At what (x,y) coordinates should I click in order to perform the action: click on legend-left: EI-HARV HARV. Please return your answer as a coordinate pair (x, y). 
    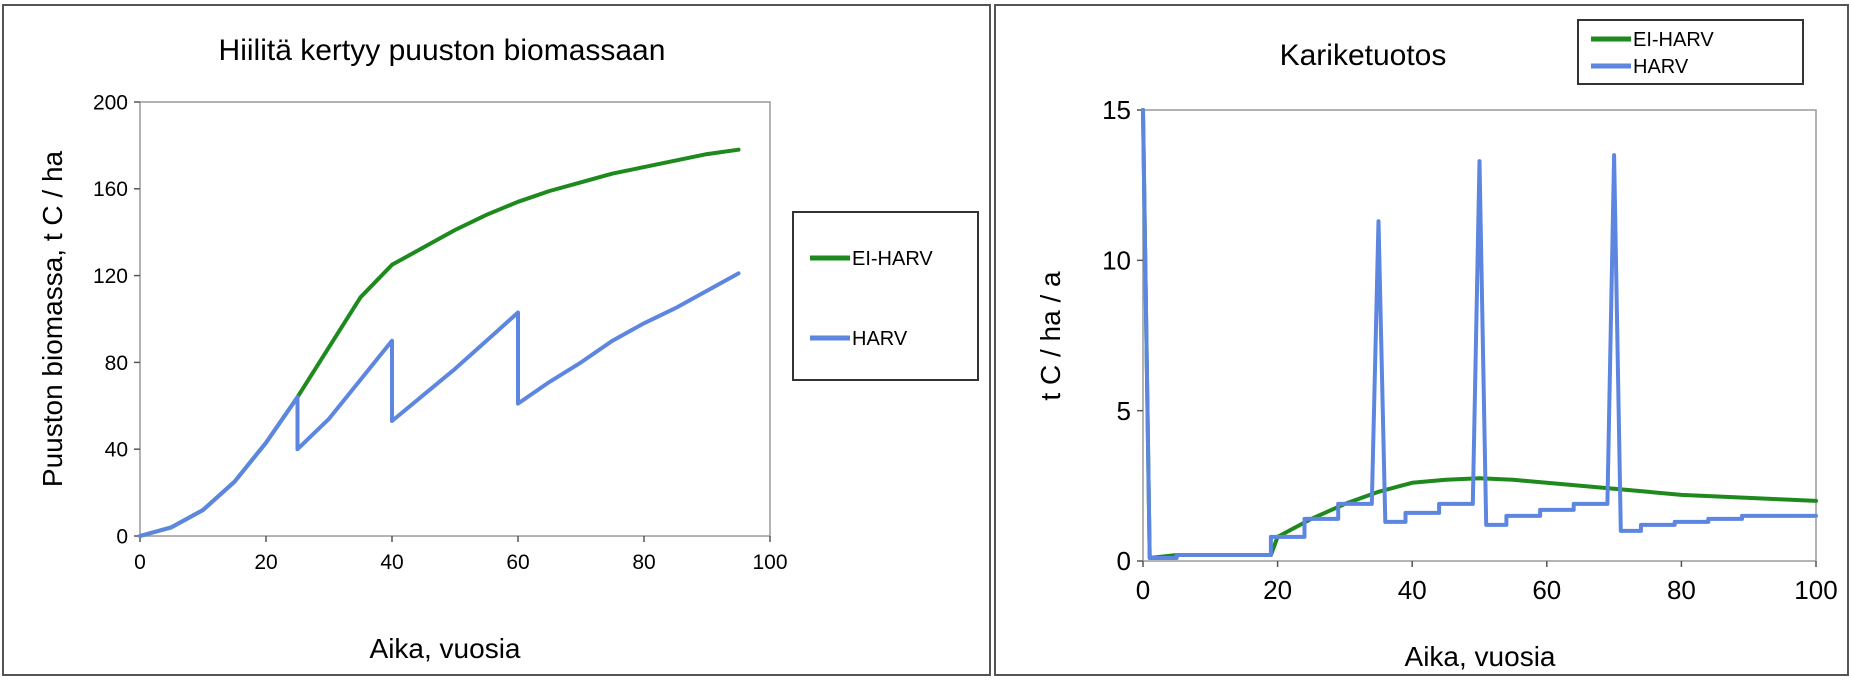
    Looking at the image, I should click on (885, 296).